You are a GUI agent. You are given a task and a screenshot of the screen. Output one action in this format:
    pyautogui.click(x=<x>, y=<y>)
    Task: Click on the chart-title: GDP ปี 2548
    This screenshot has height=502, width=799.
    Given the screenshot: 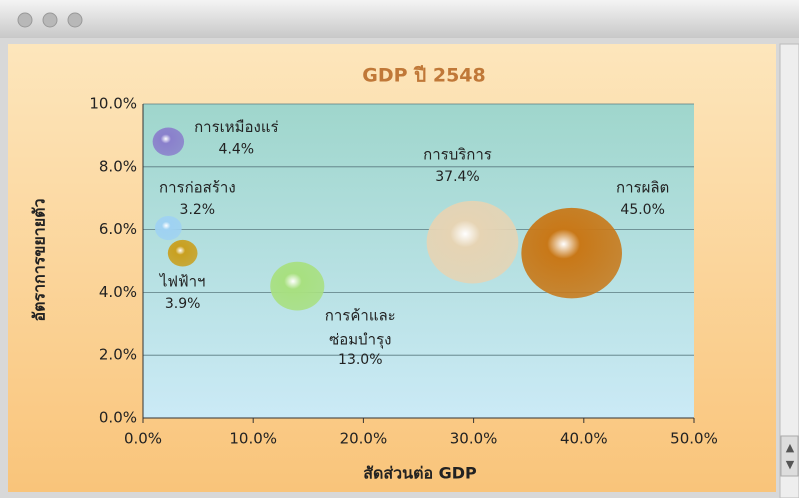 What is the action you would take?
    pyautogui.click(x=423, y=76)
    